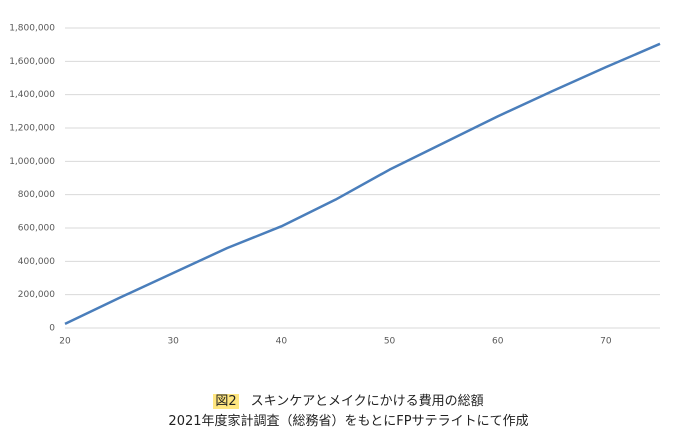 This screenshot has width=697, height=435. What do you see at coordinates (52, 329) in the screenshot?
I see `y-tick-label: 0` at bounding box center [52, 329].